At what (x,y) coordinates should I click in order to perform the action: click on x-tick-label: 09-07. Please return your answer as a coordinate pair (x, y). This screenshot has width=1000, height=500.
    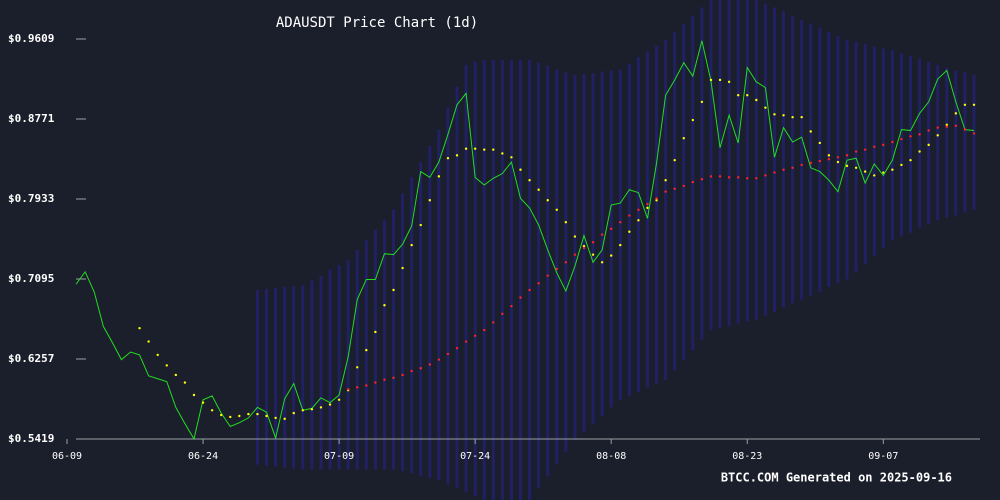
    Looking at the image, I should click on (883, 456).